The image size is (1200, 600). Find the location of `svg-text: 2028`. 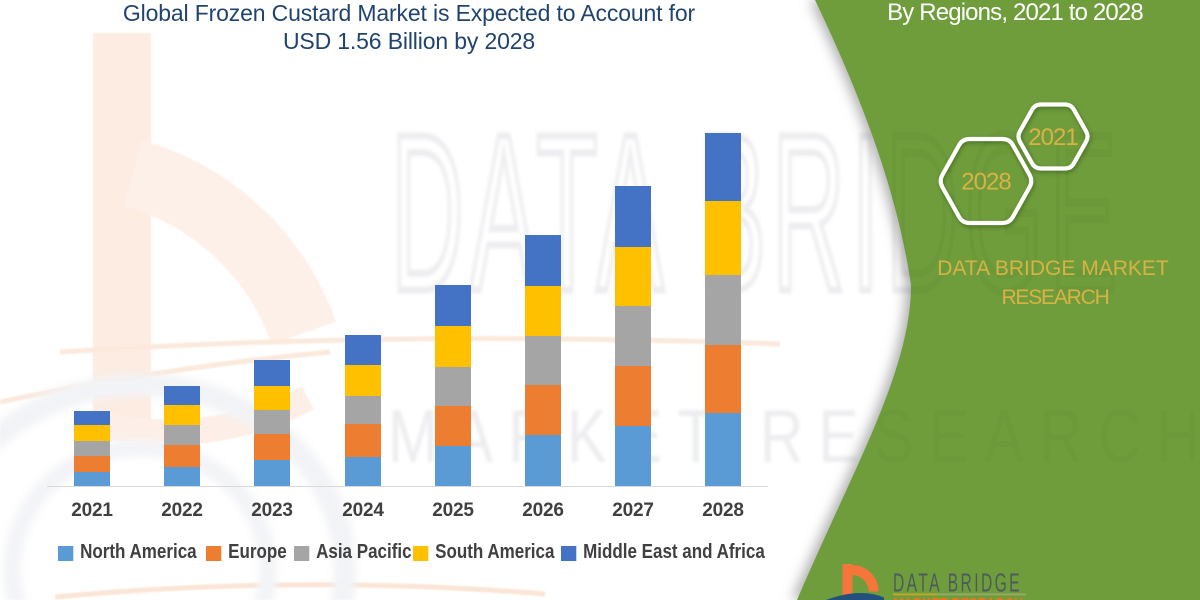

svg-text: 2028 is located at coordinates (986, 182).